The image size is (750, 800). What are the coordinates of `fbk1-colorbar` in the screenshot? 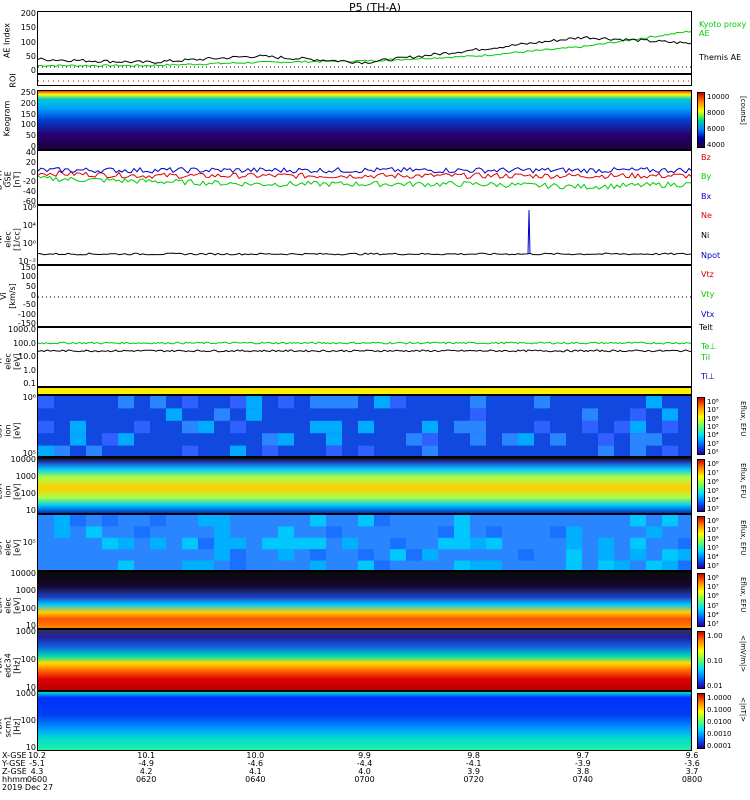 It's located at (701, 660).